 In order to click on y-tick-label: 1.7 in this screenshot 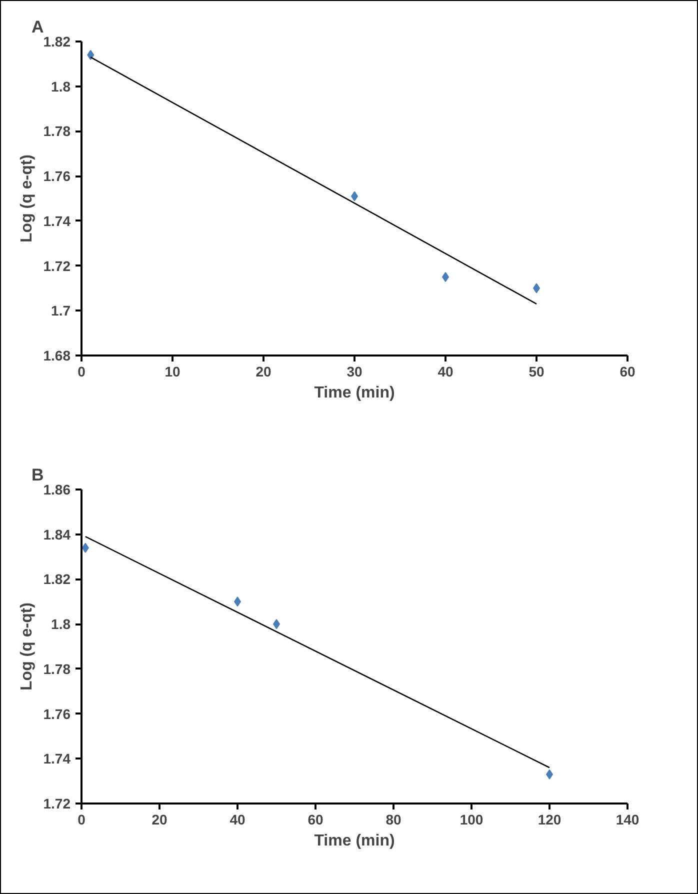, I will do `click(61, 310)`.